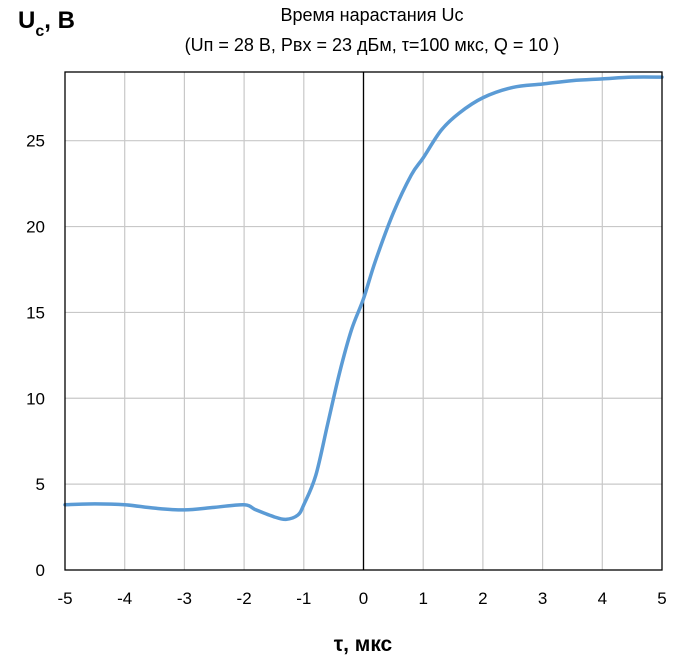 The image size is (681, 662). I want to click on y-tick-label: 20, so click(35, 227).